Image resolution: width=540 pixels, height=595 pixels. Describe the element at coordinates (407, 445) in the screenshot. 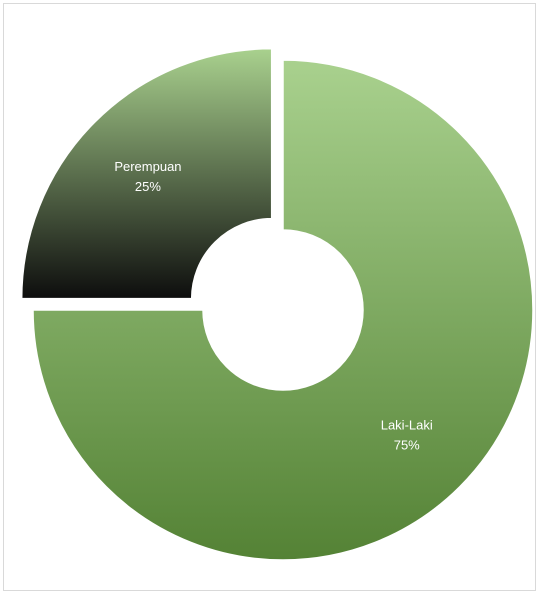

I see `slice-label-value: 75%` at that location.